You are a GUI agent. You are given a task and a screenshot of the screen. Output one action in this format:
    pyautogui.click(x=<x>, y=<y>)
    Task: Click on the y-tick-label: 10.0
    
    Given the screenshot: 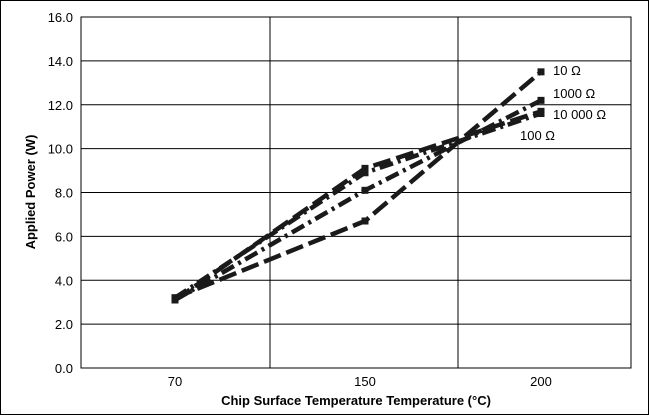 What is the action you would take?
    pyautogui.click(x=60, y=149)
    